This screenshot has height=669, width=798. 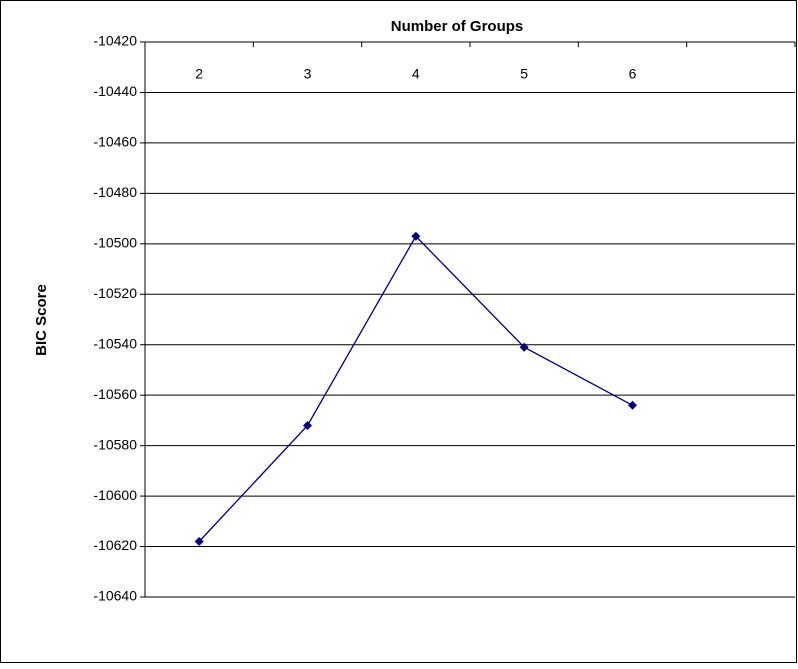 What do you see at coordinates (524, 74) in the screenshot?
I see `x-tick-label: 5` at bounding box center [524, 74].